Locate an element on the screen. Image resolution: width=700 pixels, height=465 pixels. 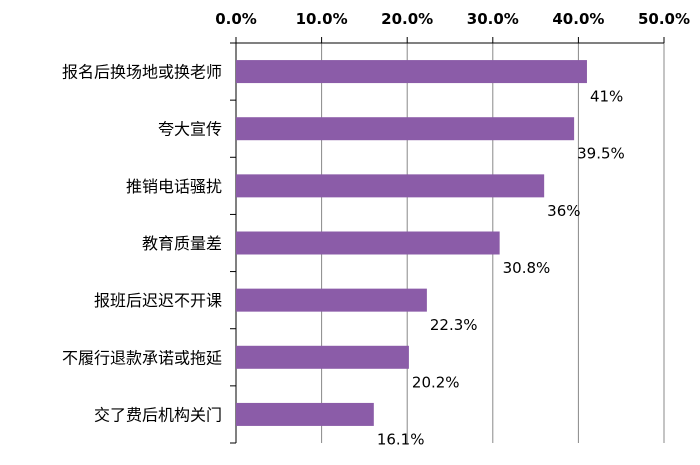
category-label-4: 报班后迟迟不开课 is located at coordinates (158, 300).